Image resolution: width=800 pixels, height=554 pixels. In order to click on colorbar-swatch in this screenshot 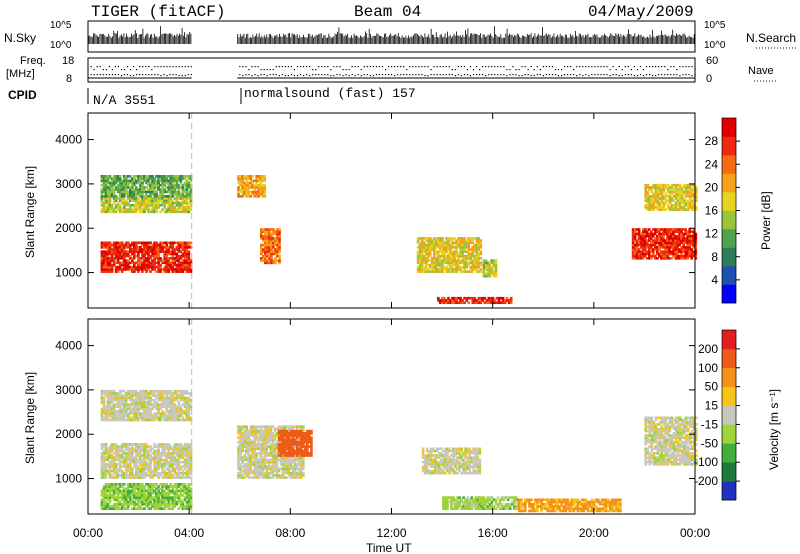, I will do `click(729, 183)`.